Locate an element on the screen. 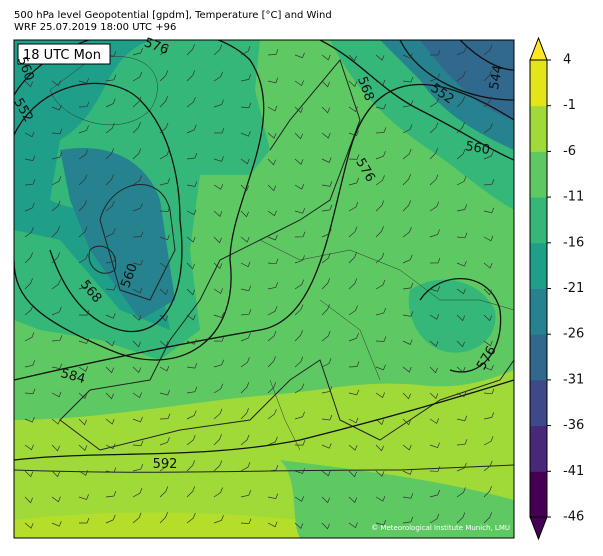  time-label: 18 UTC Mon is located at coordinates (62, 55).